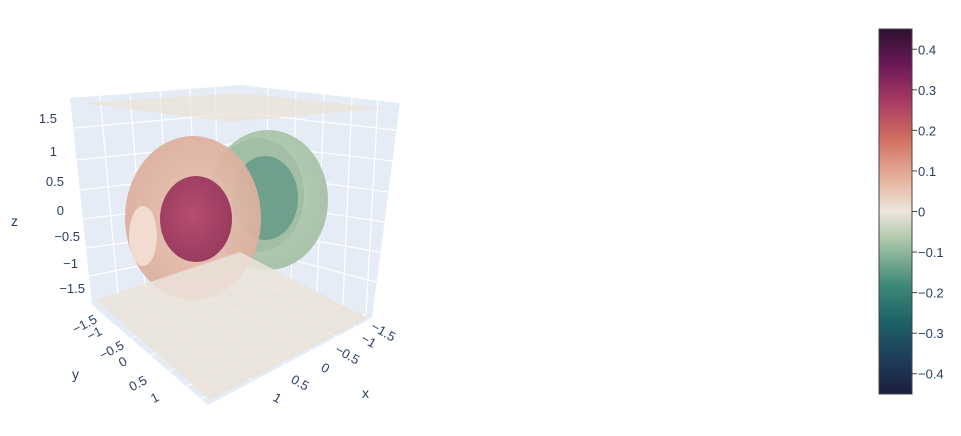 The width and height of the screenshot is (961, 436). I want to click on y-tick-label: −1, so click(94, 333).